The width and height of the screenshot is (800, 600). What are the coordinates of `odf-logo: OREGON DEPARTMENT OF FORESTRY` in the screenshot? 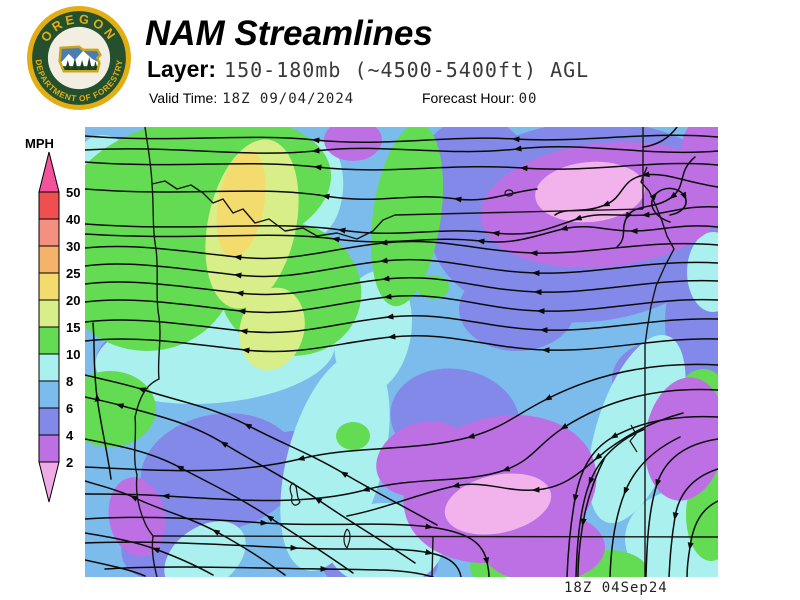 It's located at (79, 58).